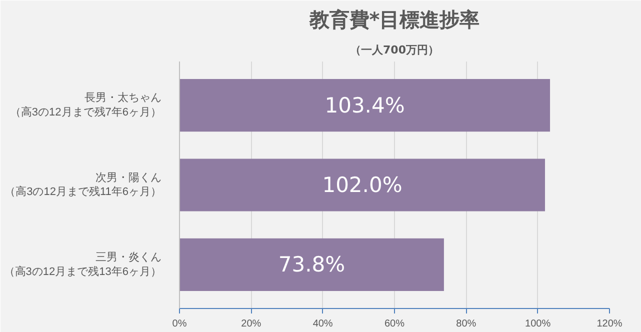 The width and height of the screenshot is (641, 332). Describe the element at coordinates (83, 264) in the screenshot. I see `y-tick-label: 三男・炎くん（高3の12月まで残13年6ヶ月）` at that location.